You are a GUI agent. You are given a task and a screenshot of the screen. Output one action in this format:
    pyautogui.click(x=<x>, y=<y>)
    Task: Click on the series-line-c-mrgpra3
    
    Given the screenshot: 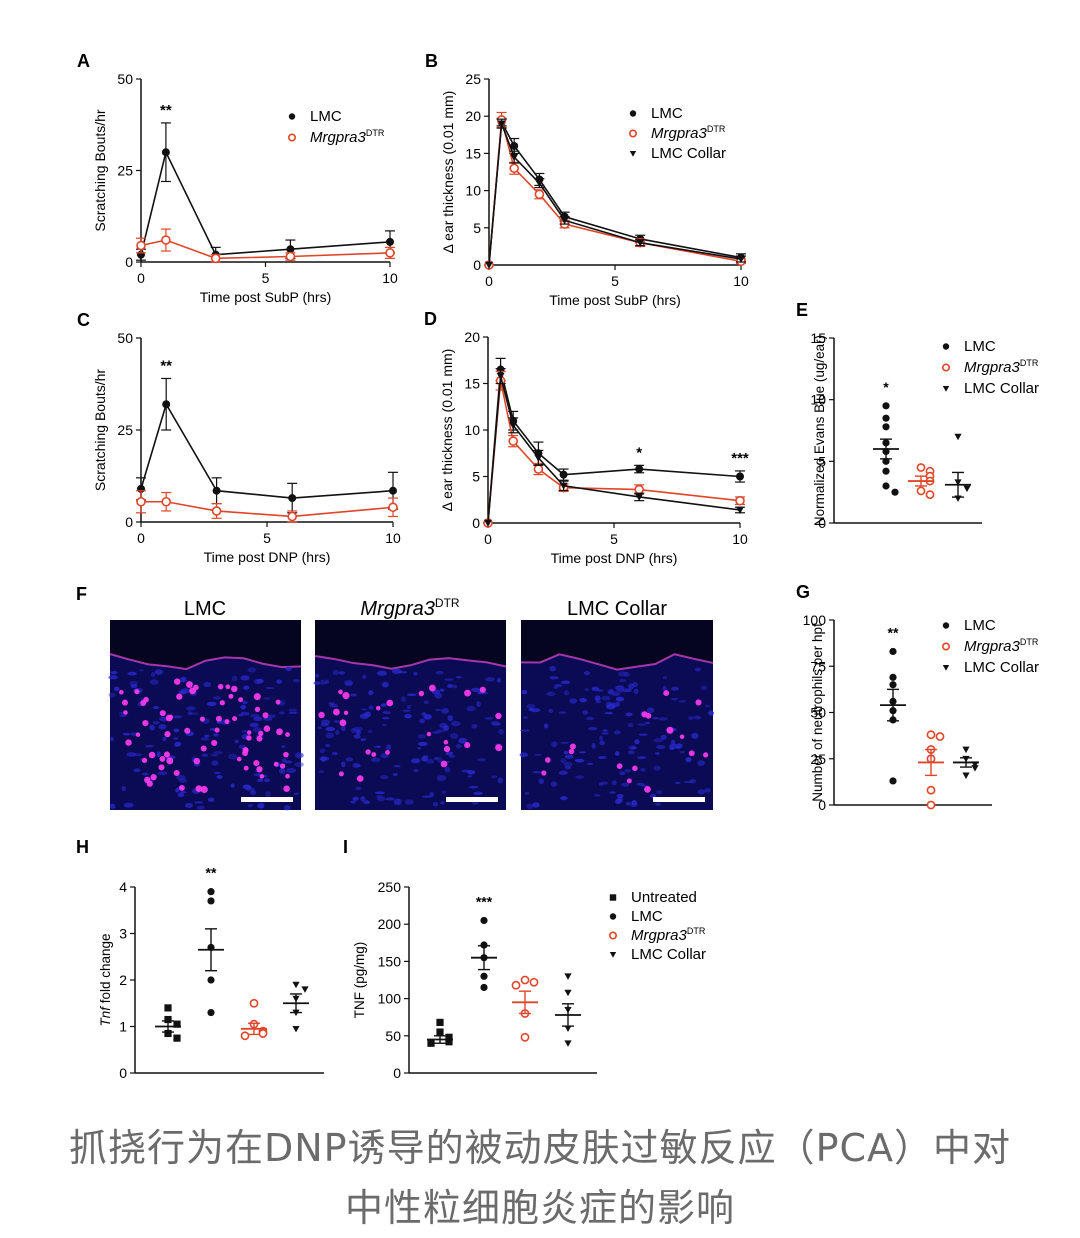 What is the action you would take?
    pyautogui.click(x=267, y=509)
    